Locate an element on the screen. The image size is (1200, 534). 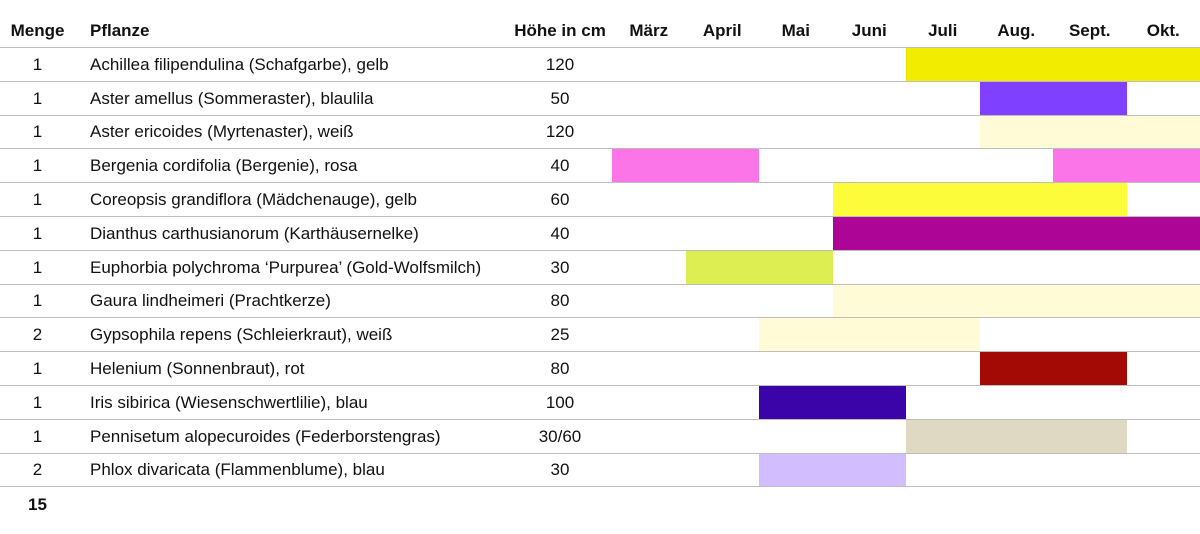
header-month-juli: Juli is located at coordinates (943, 30).